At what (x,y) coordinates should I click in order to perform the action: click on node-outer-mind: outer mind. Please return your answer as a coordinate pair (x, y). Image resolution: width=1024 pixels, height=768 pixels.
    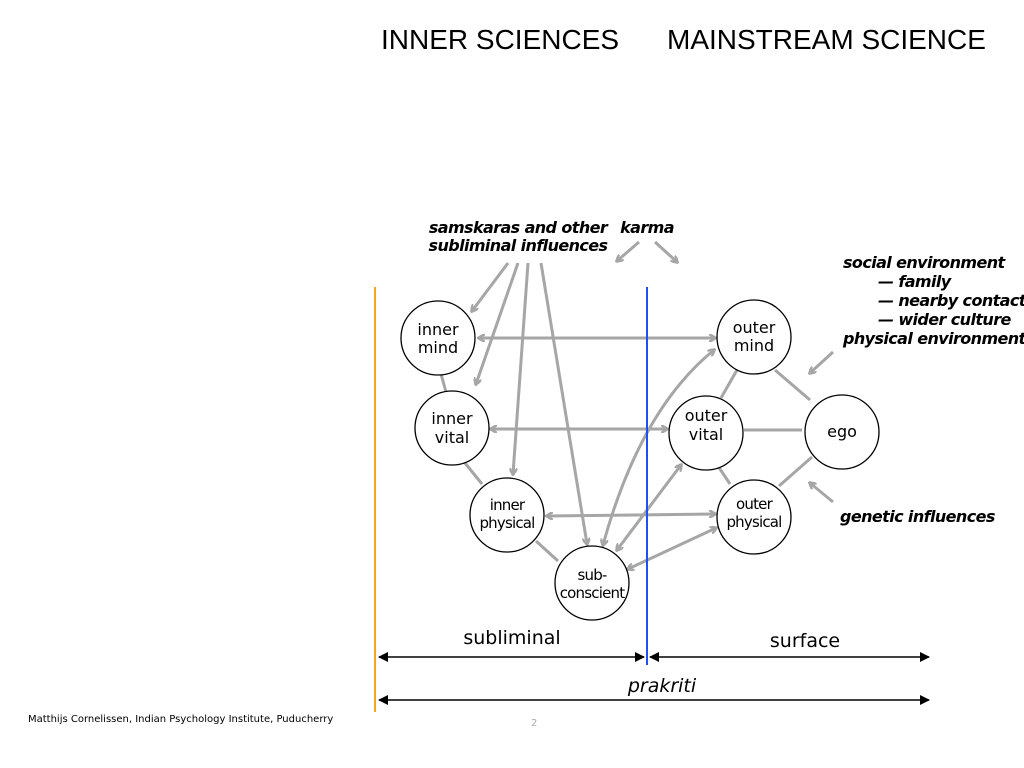
    Looking at the image, I should click on (754, 337).